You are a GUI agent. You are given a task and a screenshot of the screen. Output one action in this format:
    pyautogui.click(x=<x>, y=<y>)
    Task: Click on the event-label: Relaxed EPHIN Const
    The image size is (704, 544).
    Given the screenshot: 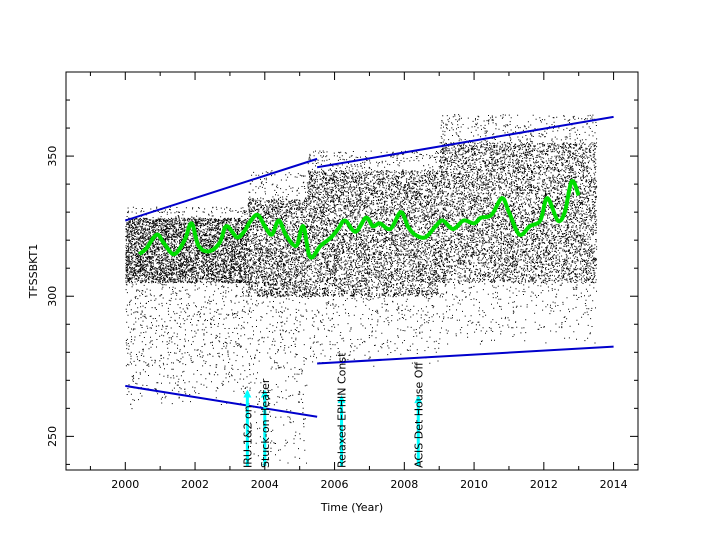 What is the action you would take?
    pyautogui.click(x=342, y=410)
    